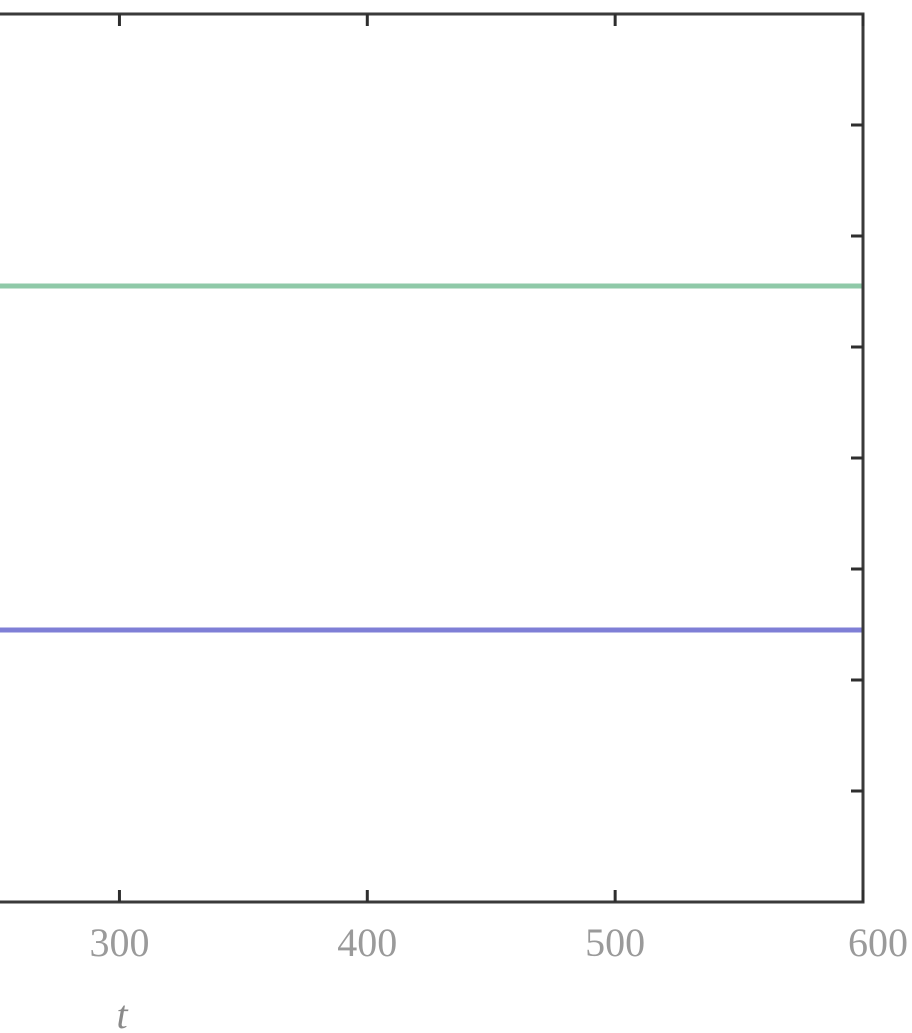 The image size is (912, 1033). What do you see at coordinates (498, 942) in the screenshot?
I see `tick-labels: 300 400 500 600` at bounding box center [498, 942].